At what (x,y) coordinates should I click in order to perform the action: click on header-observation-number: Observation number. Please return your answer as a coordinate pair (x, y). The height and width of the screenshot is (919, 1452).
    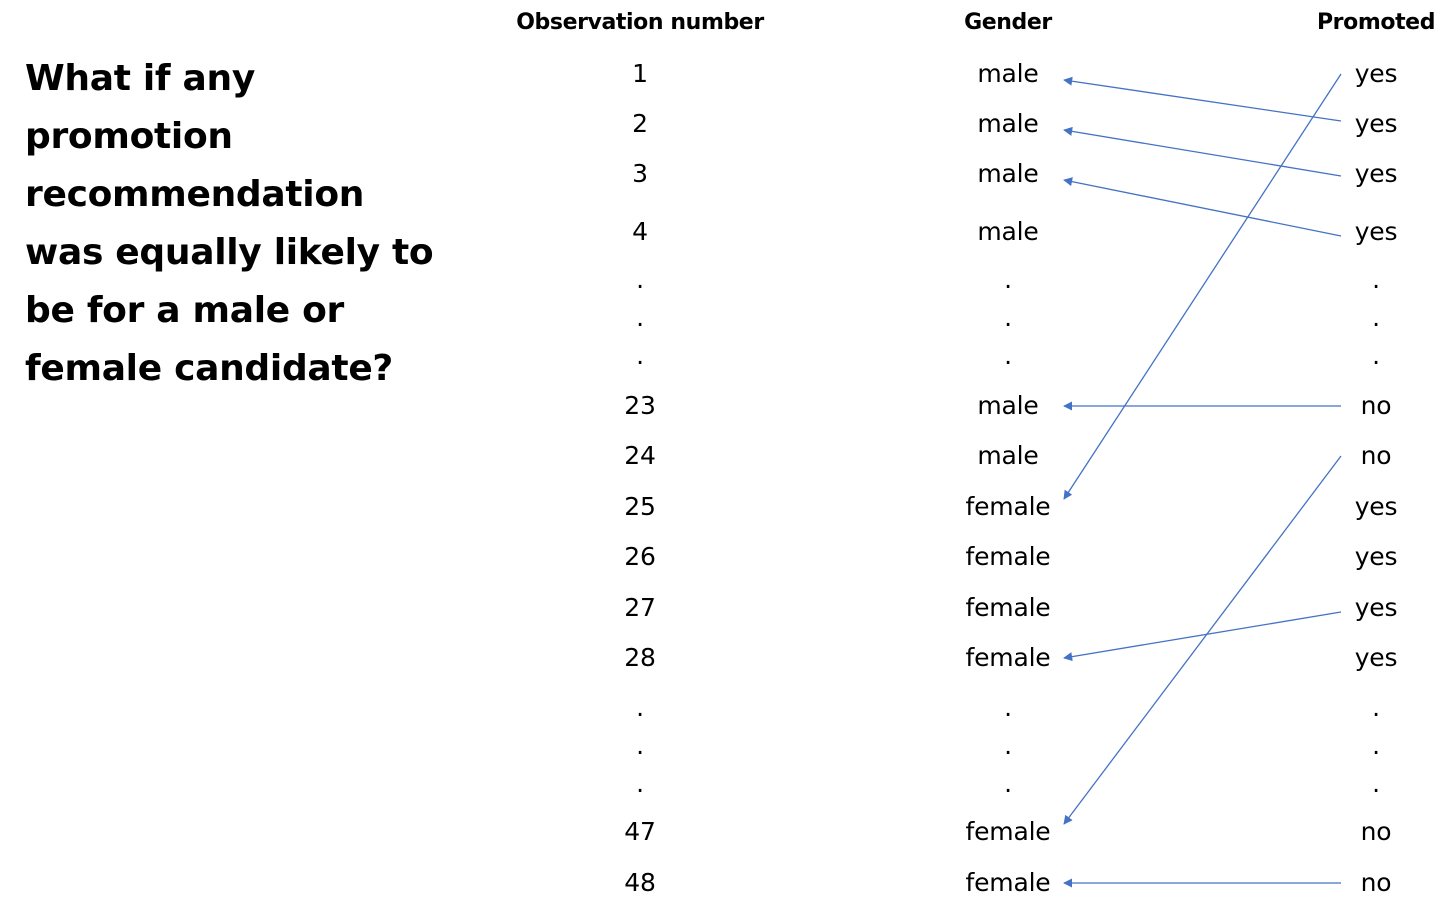
    Looking at the image, I should click on (640, 22).